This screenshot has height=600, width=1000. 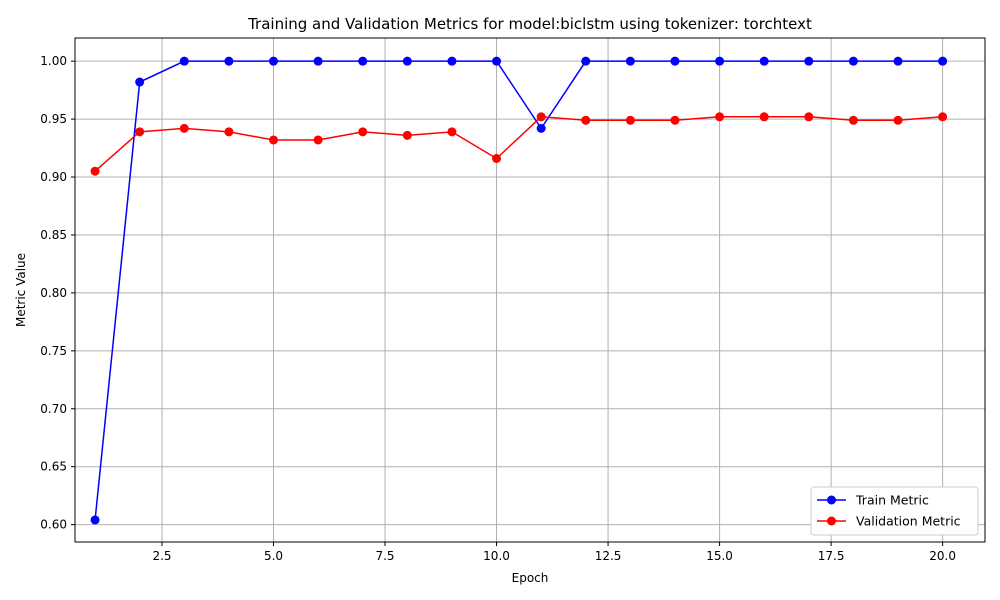 What do you see at coordinates (831, 521) in the screenshot?
I see `legend-validation-marker` at bounding box center [831, 521].